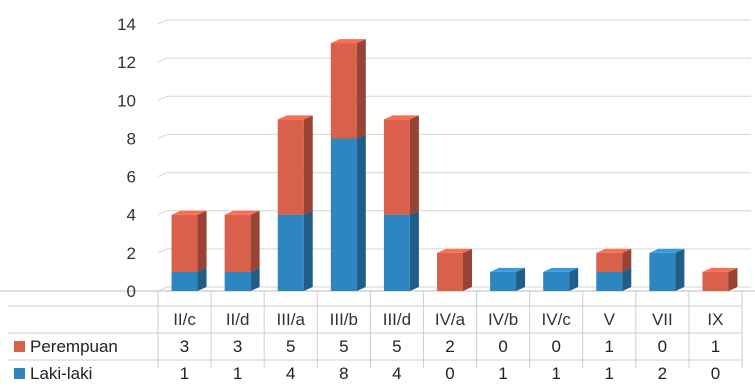 This screenshot has width=755, height=390. I want to click on y-tick-label: 14, so click(126, 24).